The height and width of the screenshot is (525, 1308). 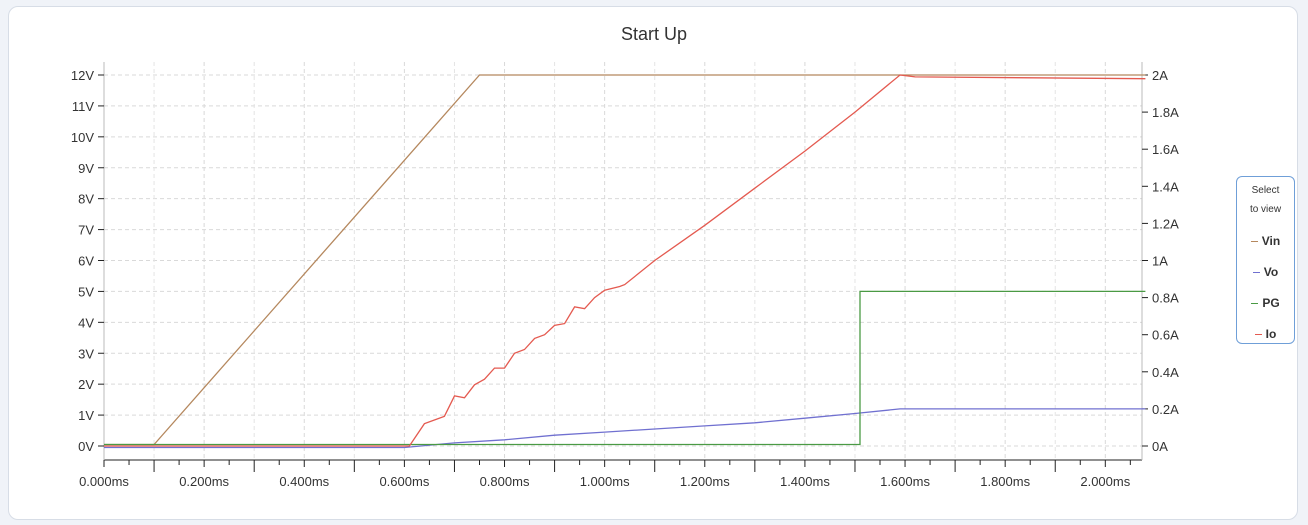 What do you see at coordinates (1105, 481) in the screenshot?
I see `x-tick-label: 2.000ms` at bounding box center [1105, 481].